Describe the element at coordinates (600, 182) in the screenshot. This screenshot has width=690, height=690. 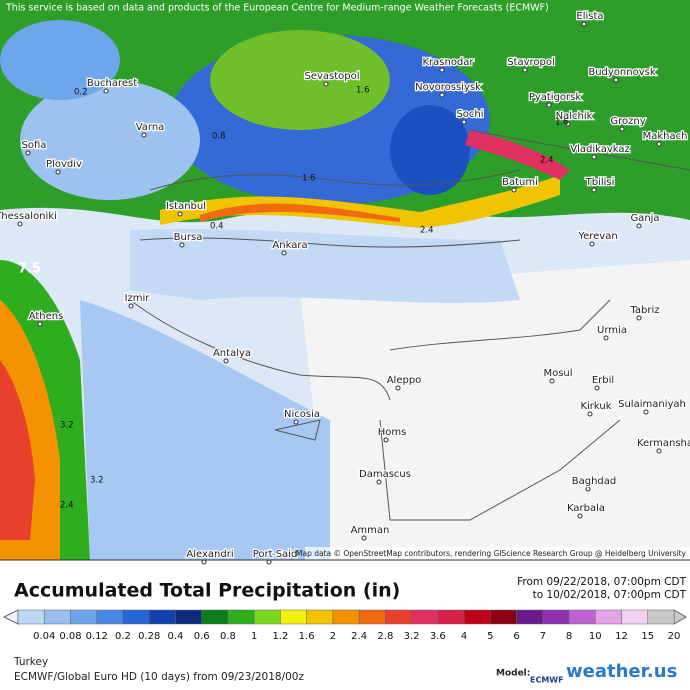
I see `city-label: Tbilisi` at that location.